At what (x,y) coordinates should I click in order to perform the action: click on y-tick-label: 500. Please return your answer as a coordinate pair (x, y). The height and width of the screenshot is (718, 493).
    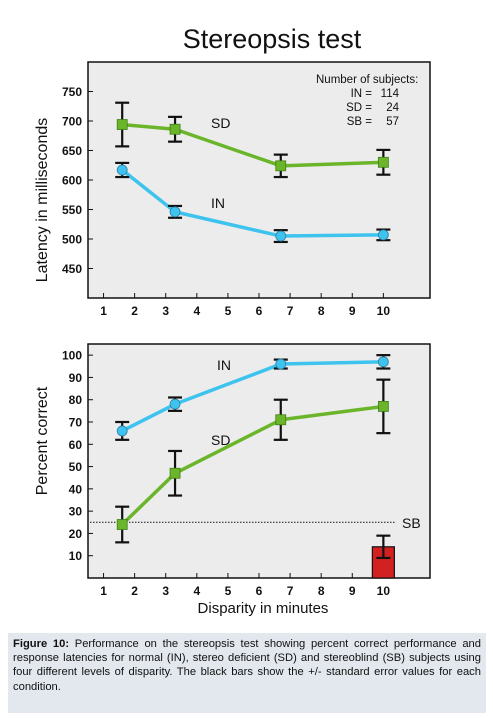
    Looking at the image, I should click on (72, 240).